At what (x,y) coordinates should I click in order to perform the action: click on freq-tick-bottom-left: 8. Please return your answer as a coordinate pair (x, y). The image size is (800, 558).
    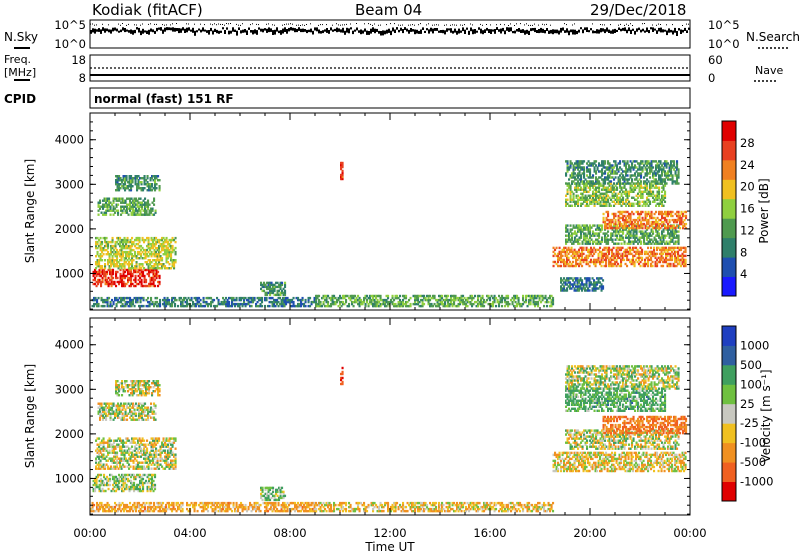
    Looking at the image, I should click on (82, 78).